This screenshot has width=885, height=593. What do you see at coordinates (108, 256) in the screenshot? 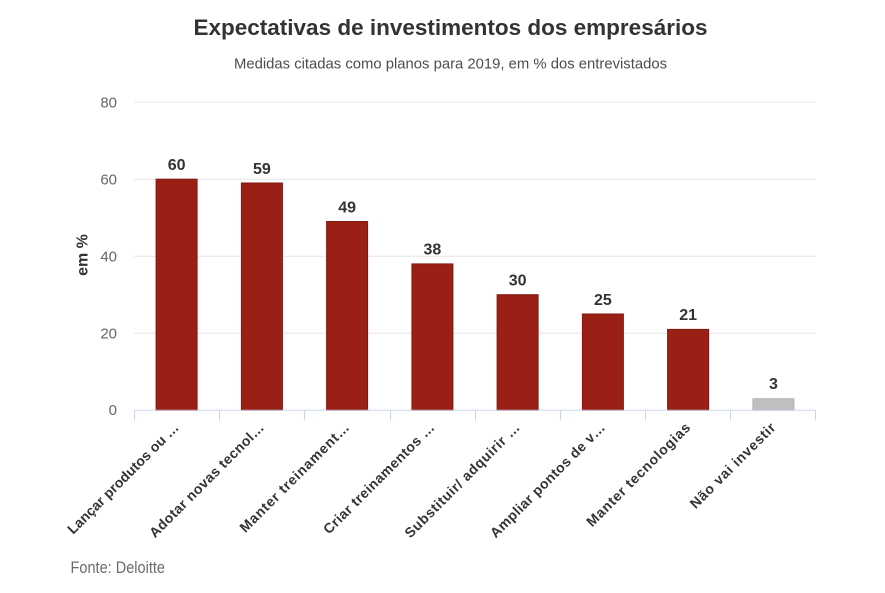
I see `svg-text: 40` at bounding box center [108, 256].